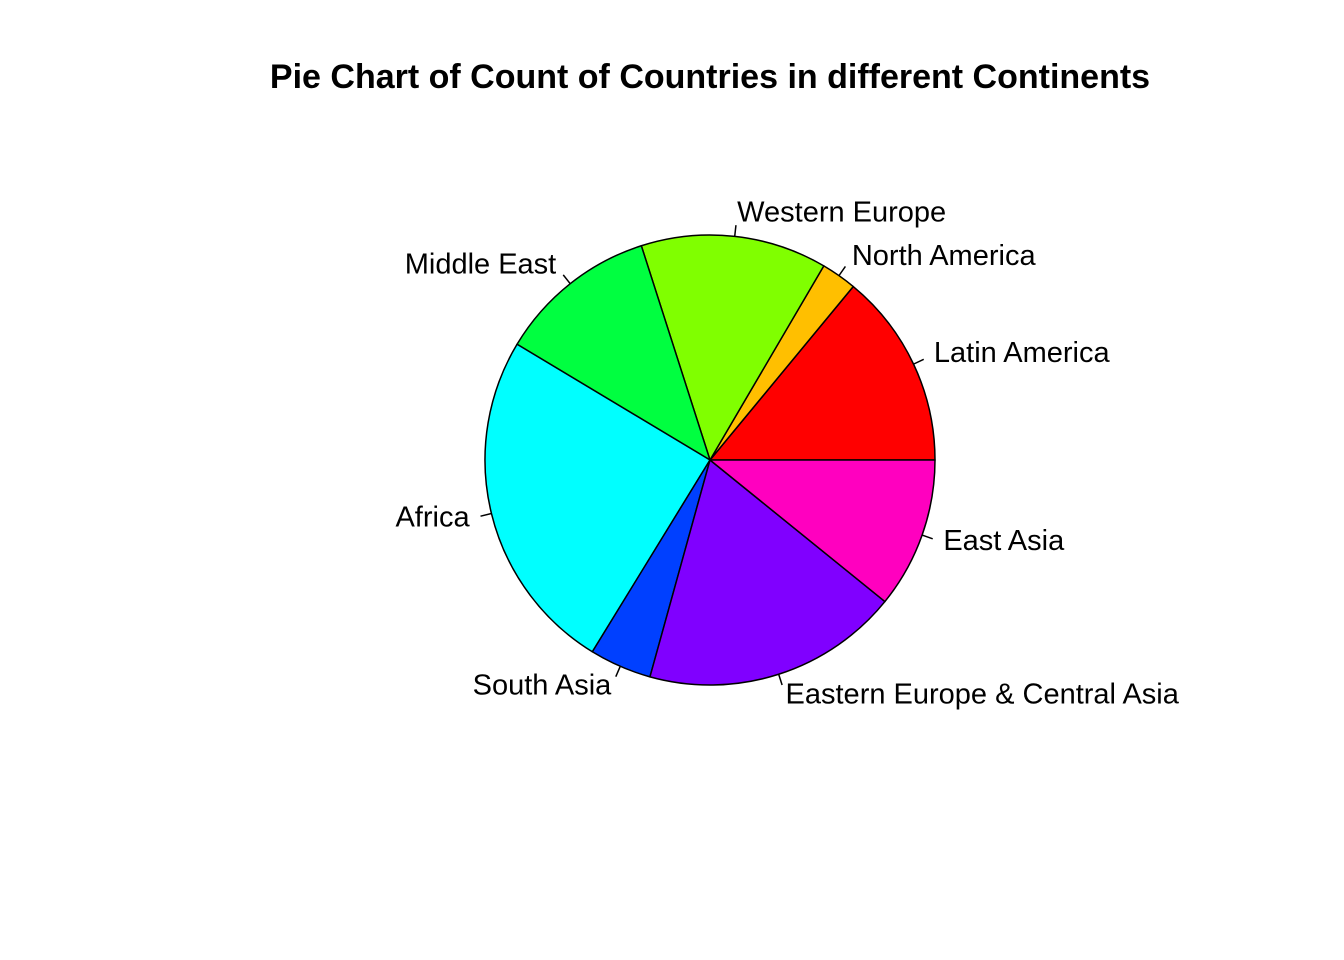  Describe the element at coordinates (944, 256) in the screenshot. I see `slice-label-north-america: North America` at that location.